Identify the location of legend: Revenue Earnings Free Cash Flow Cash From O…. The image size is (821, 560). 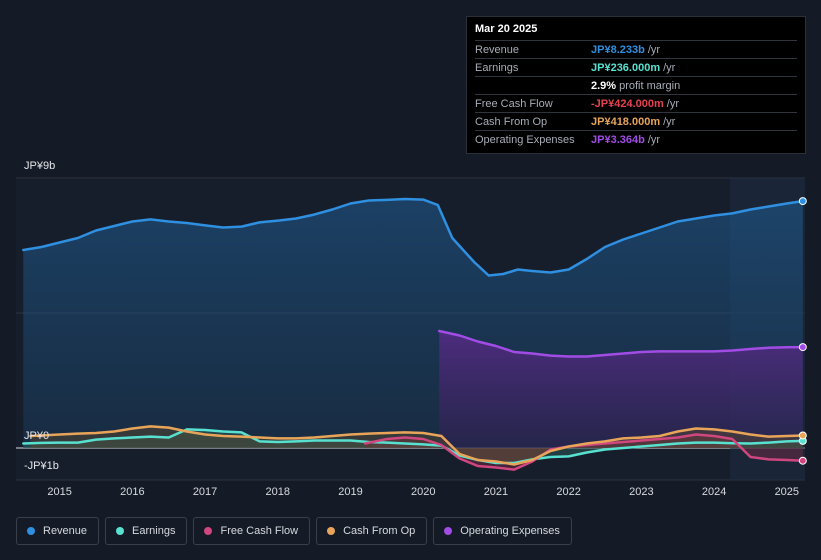
(294, 531).